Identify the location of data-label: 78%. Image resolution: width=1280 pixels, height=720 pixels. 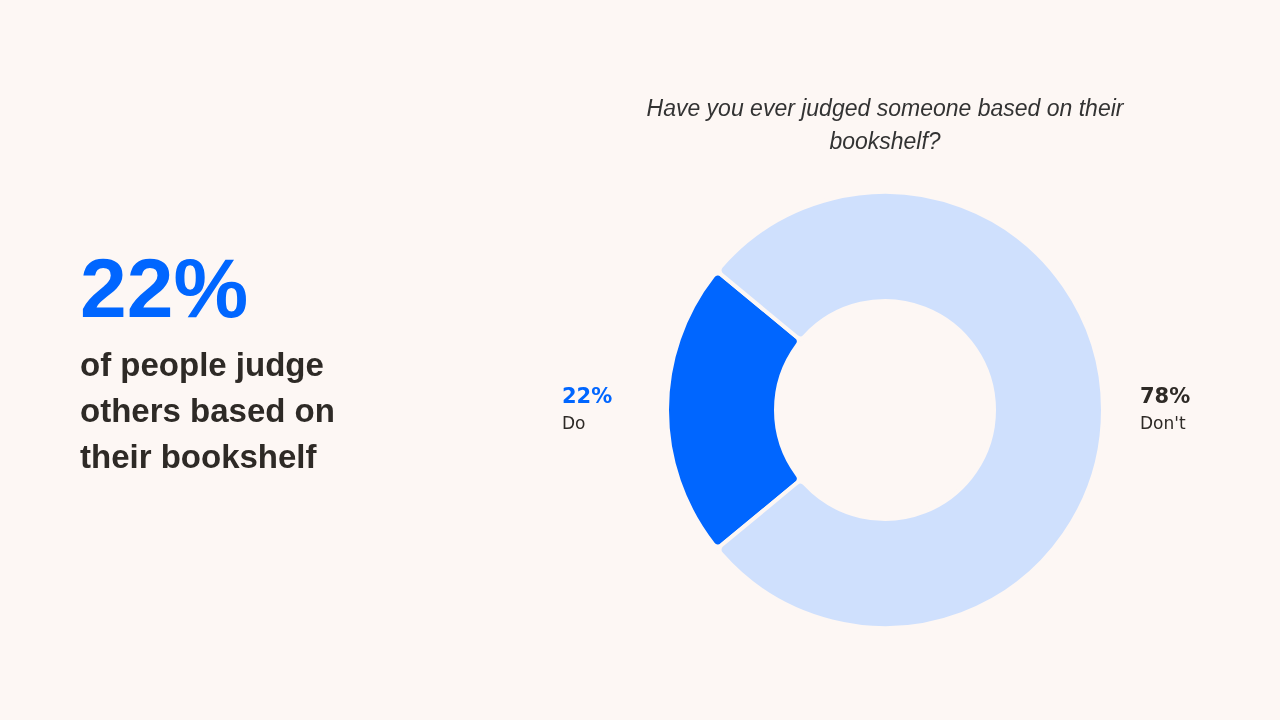
(1165, 396).